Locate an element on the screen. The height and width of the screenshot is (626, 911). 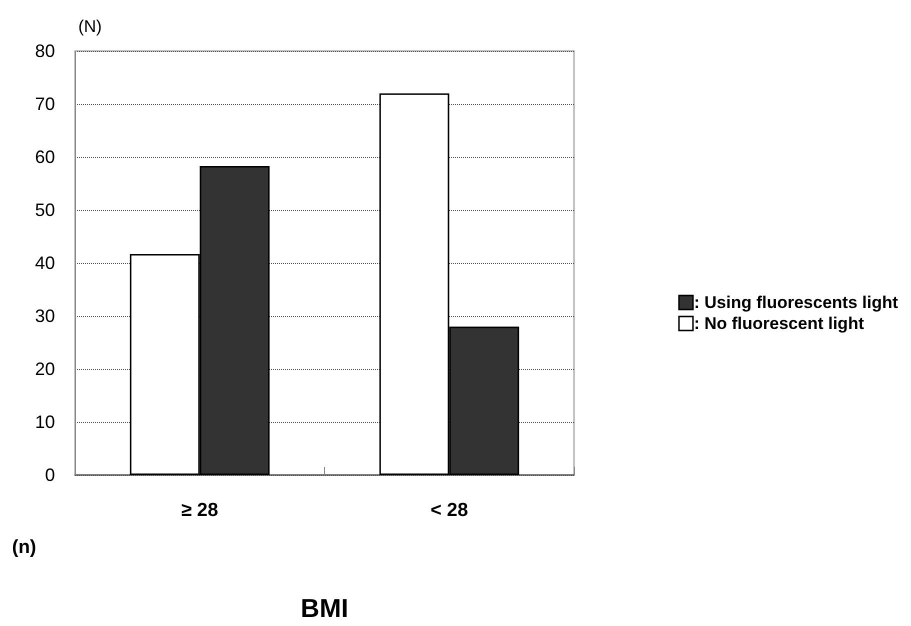
y-axis-title: (N) is located at coordinates (90, 26).